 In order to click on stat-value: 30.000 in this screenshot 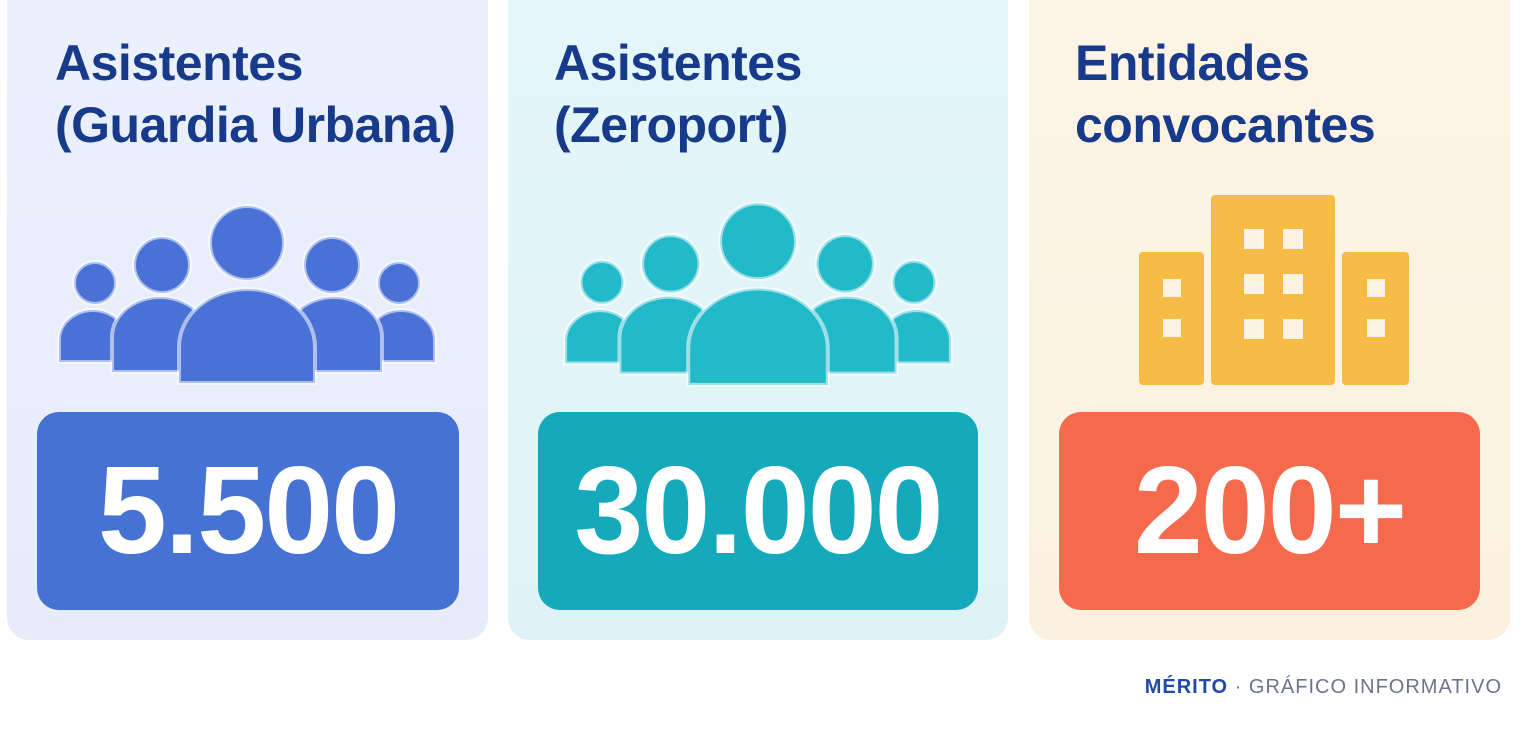, I will do `click(758, 511)`.